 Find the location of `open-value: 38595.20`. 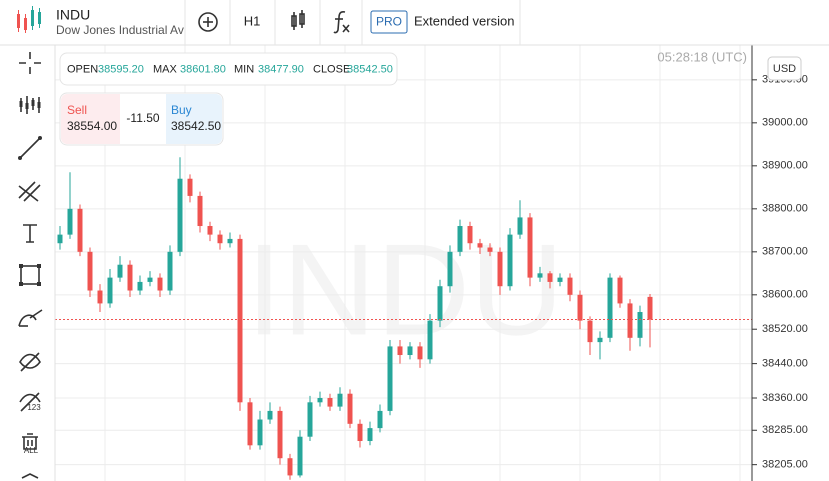

open-value: 38595.20 is located at coordinates (121, 69).